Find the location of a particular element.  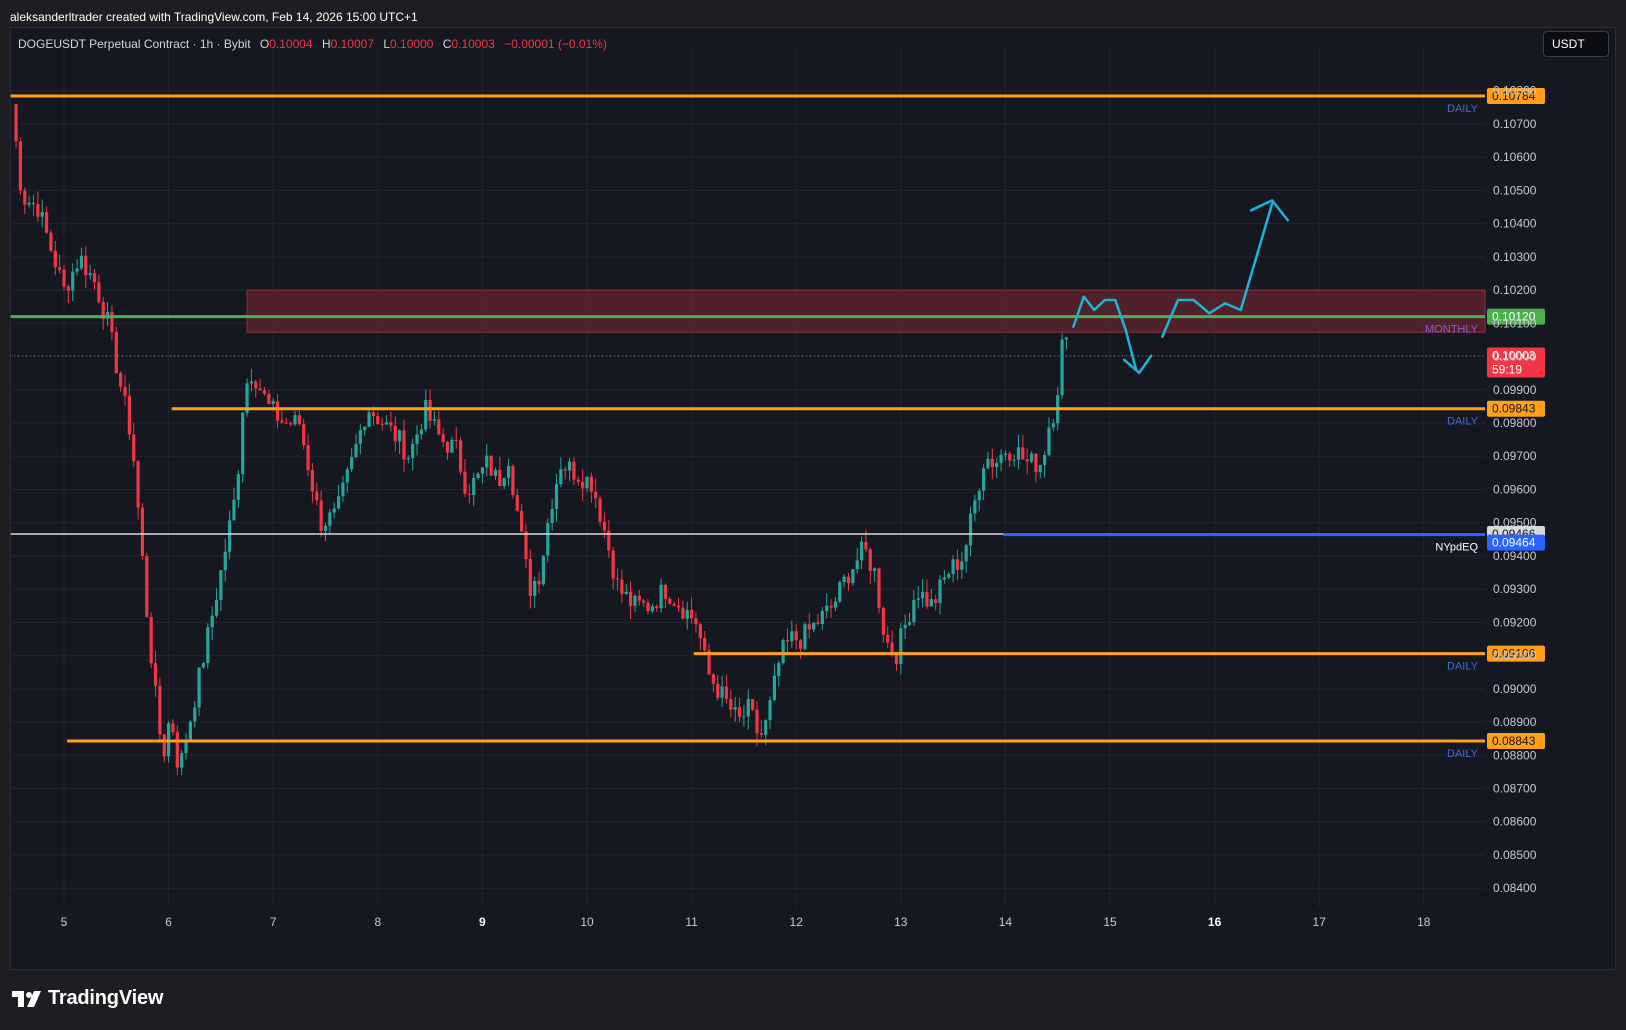

brand: TradingView is located at coordinates (87, 998).